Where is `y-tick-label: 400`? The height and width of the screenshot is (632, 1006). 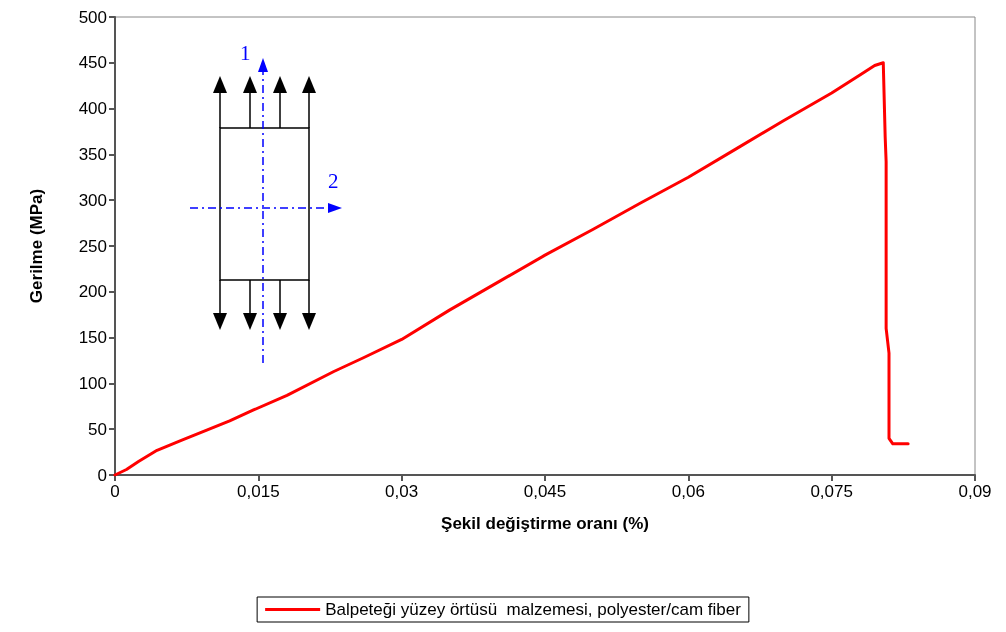
y-tick-label: 400 is located at coordinates (92, 109).